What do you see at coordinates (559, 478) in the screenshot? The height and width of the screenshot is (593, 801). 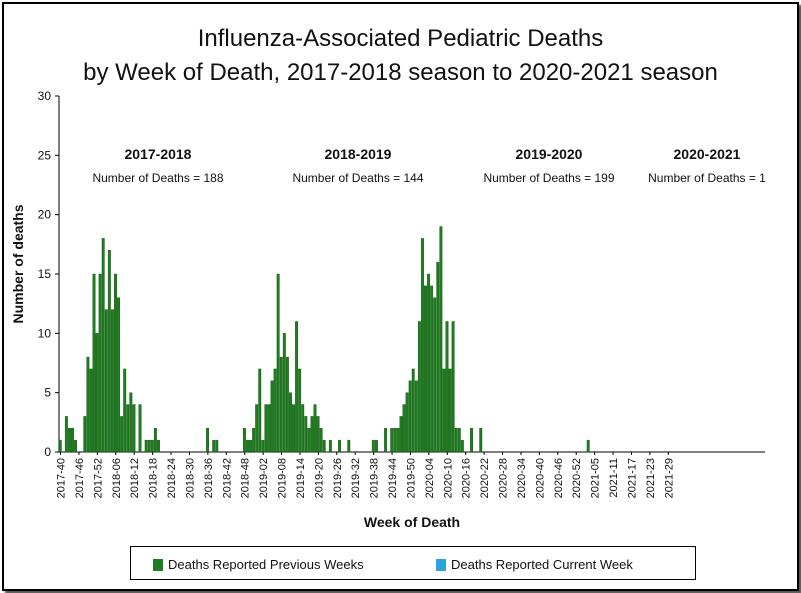 I see `x-tick-label: 2020-46` at bounding box center [559, 478].